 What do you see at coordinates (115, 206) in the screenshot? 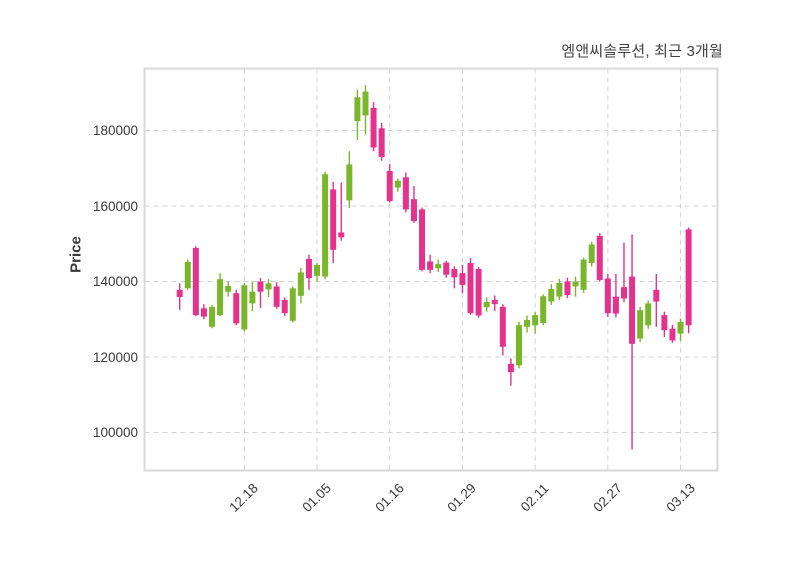
I see `y-tick-label: 160000` at bounding box center [115, 206].